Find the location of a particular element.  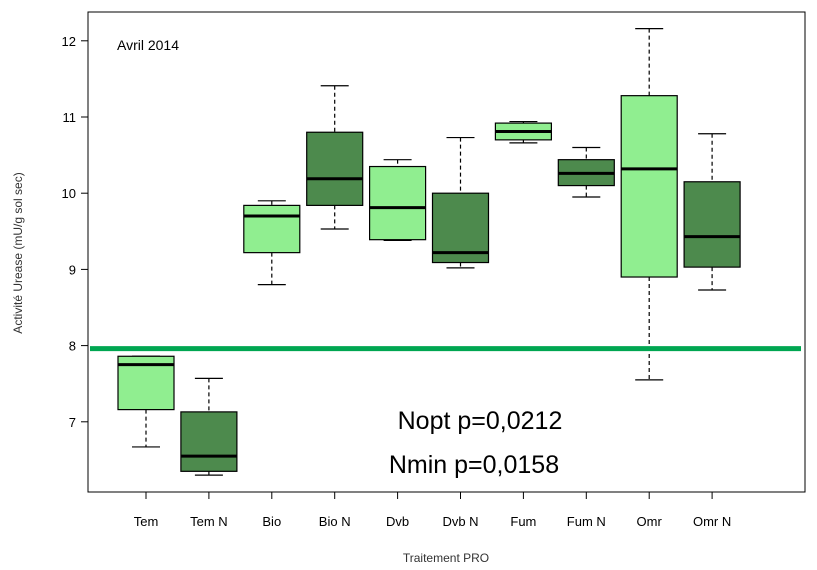

x-tick-label: Fum is located at coordinates (523, 521).